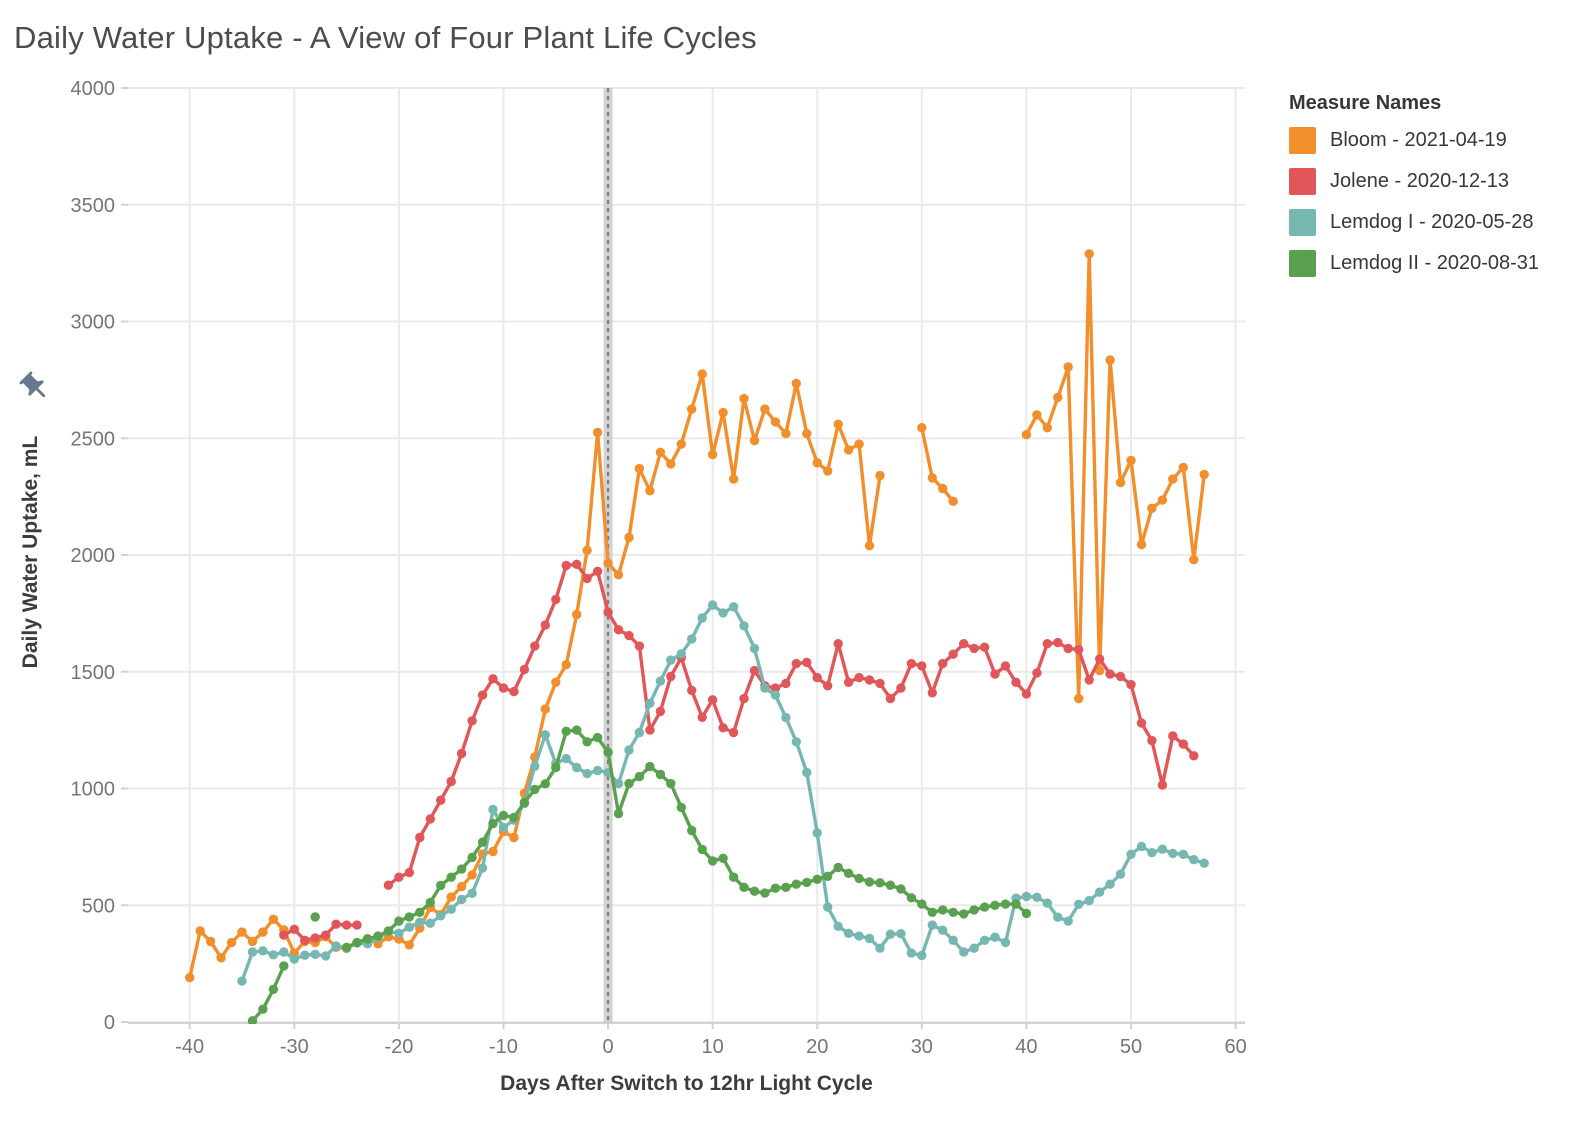 This screenshot has height=1134, width=1596. What do you see at coordinates (1439, 140) in the screenshot?
I see `legend-item-bloom: Bloom - 2021-04-19` at bounding box center [1439, 140].